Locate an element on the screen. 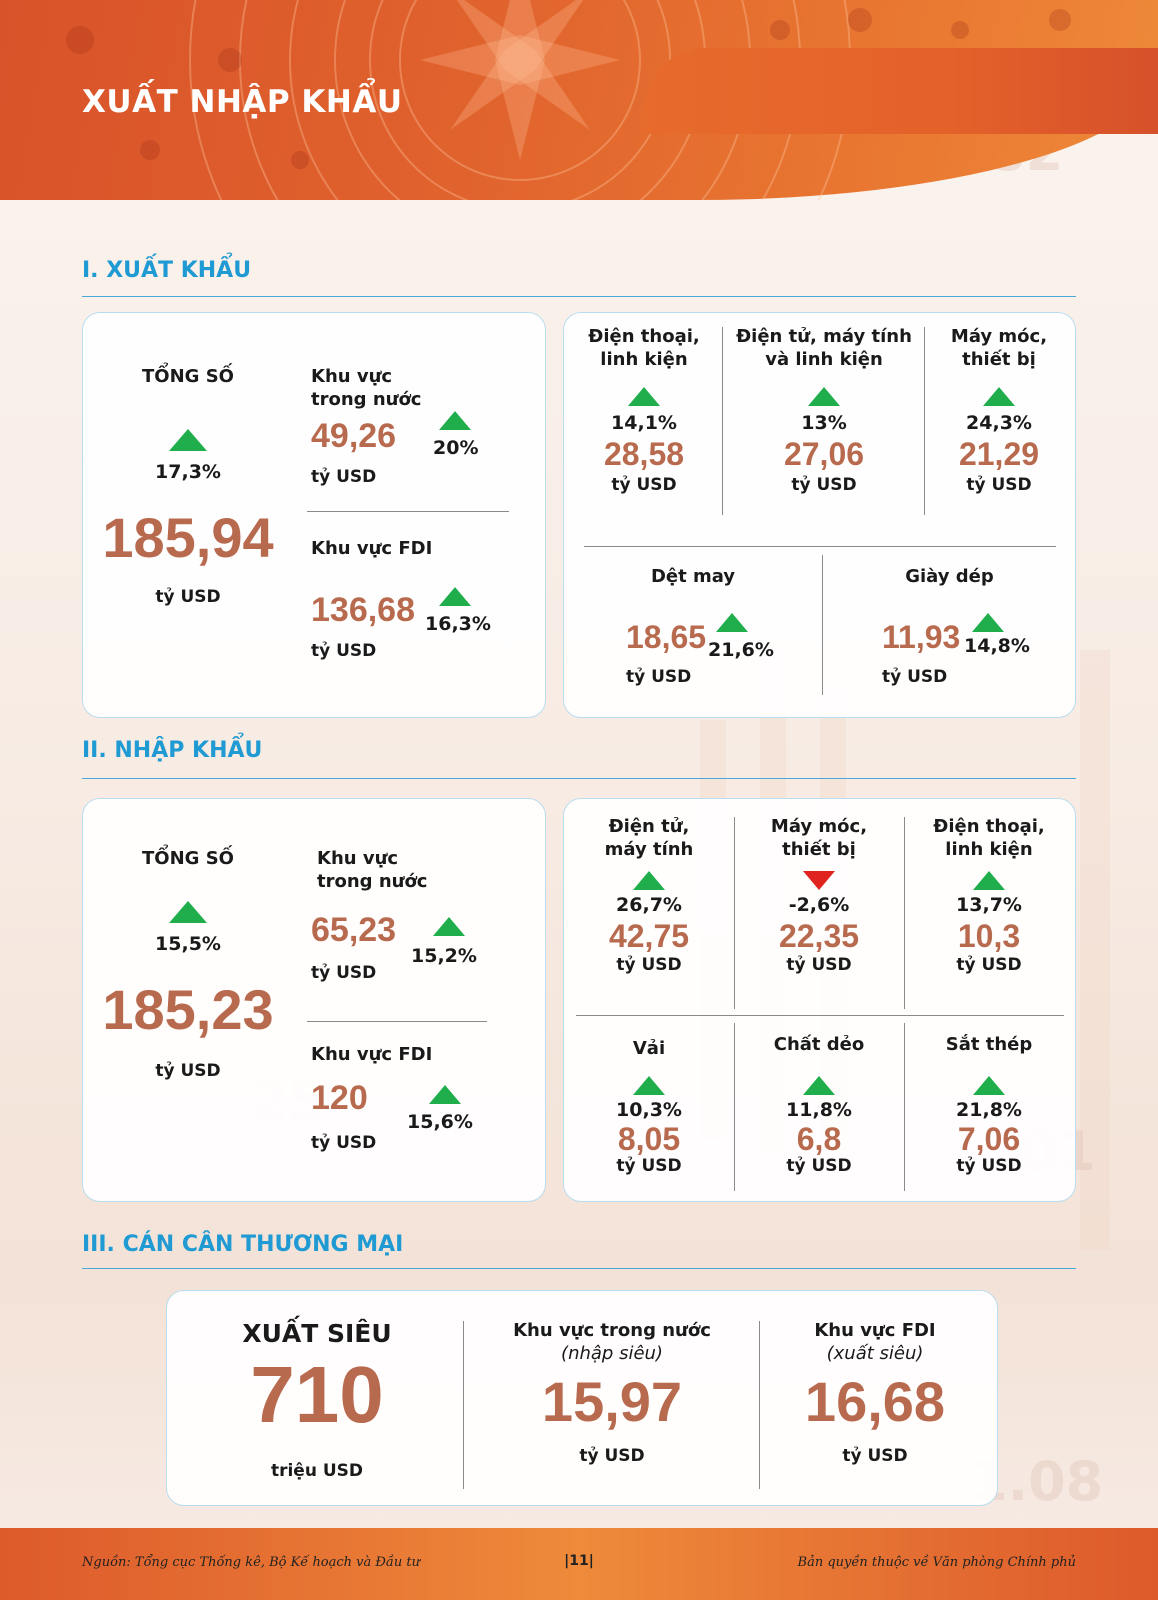 This screenshot has height=1600, width=1158. export-item-machinery: Máy móc, thiết bị 24,3% 21,29 tỷ USD is located at coordinates (999, 410).